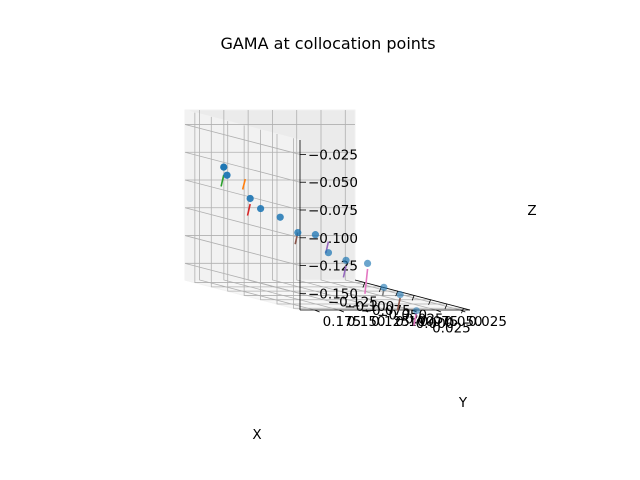 This screenshot has height=480, width=640. I want to click on y-tick-label: 0.050, so click(463, 322).